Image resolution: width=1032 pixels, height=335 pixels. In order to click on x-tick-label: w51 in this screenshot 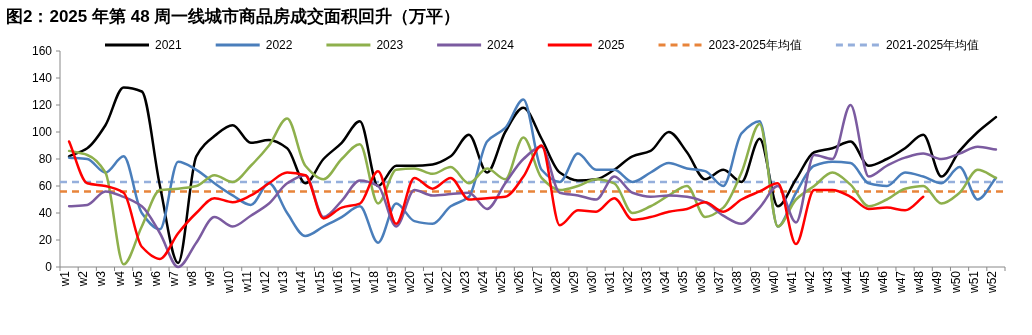, I will do `click(973, 282)`.